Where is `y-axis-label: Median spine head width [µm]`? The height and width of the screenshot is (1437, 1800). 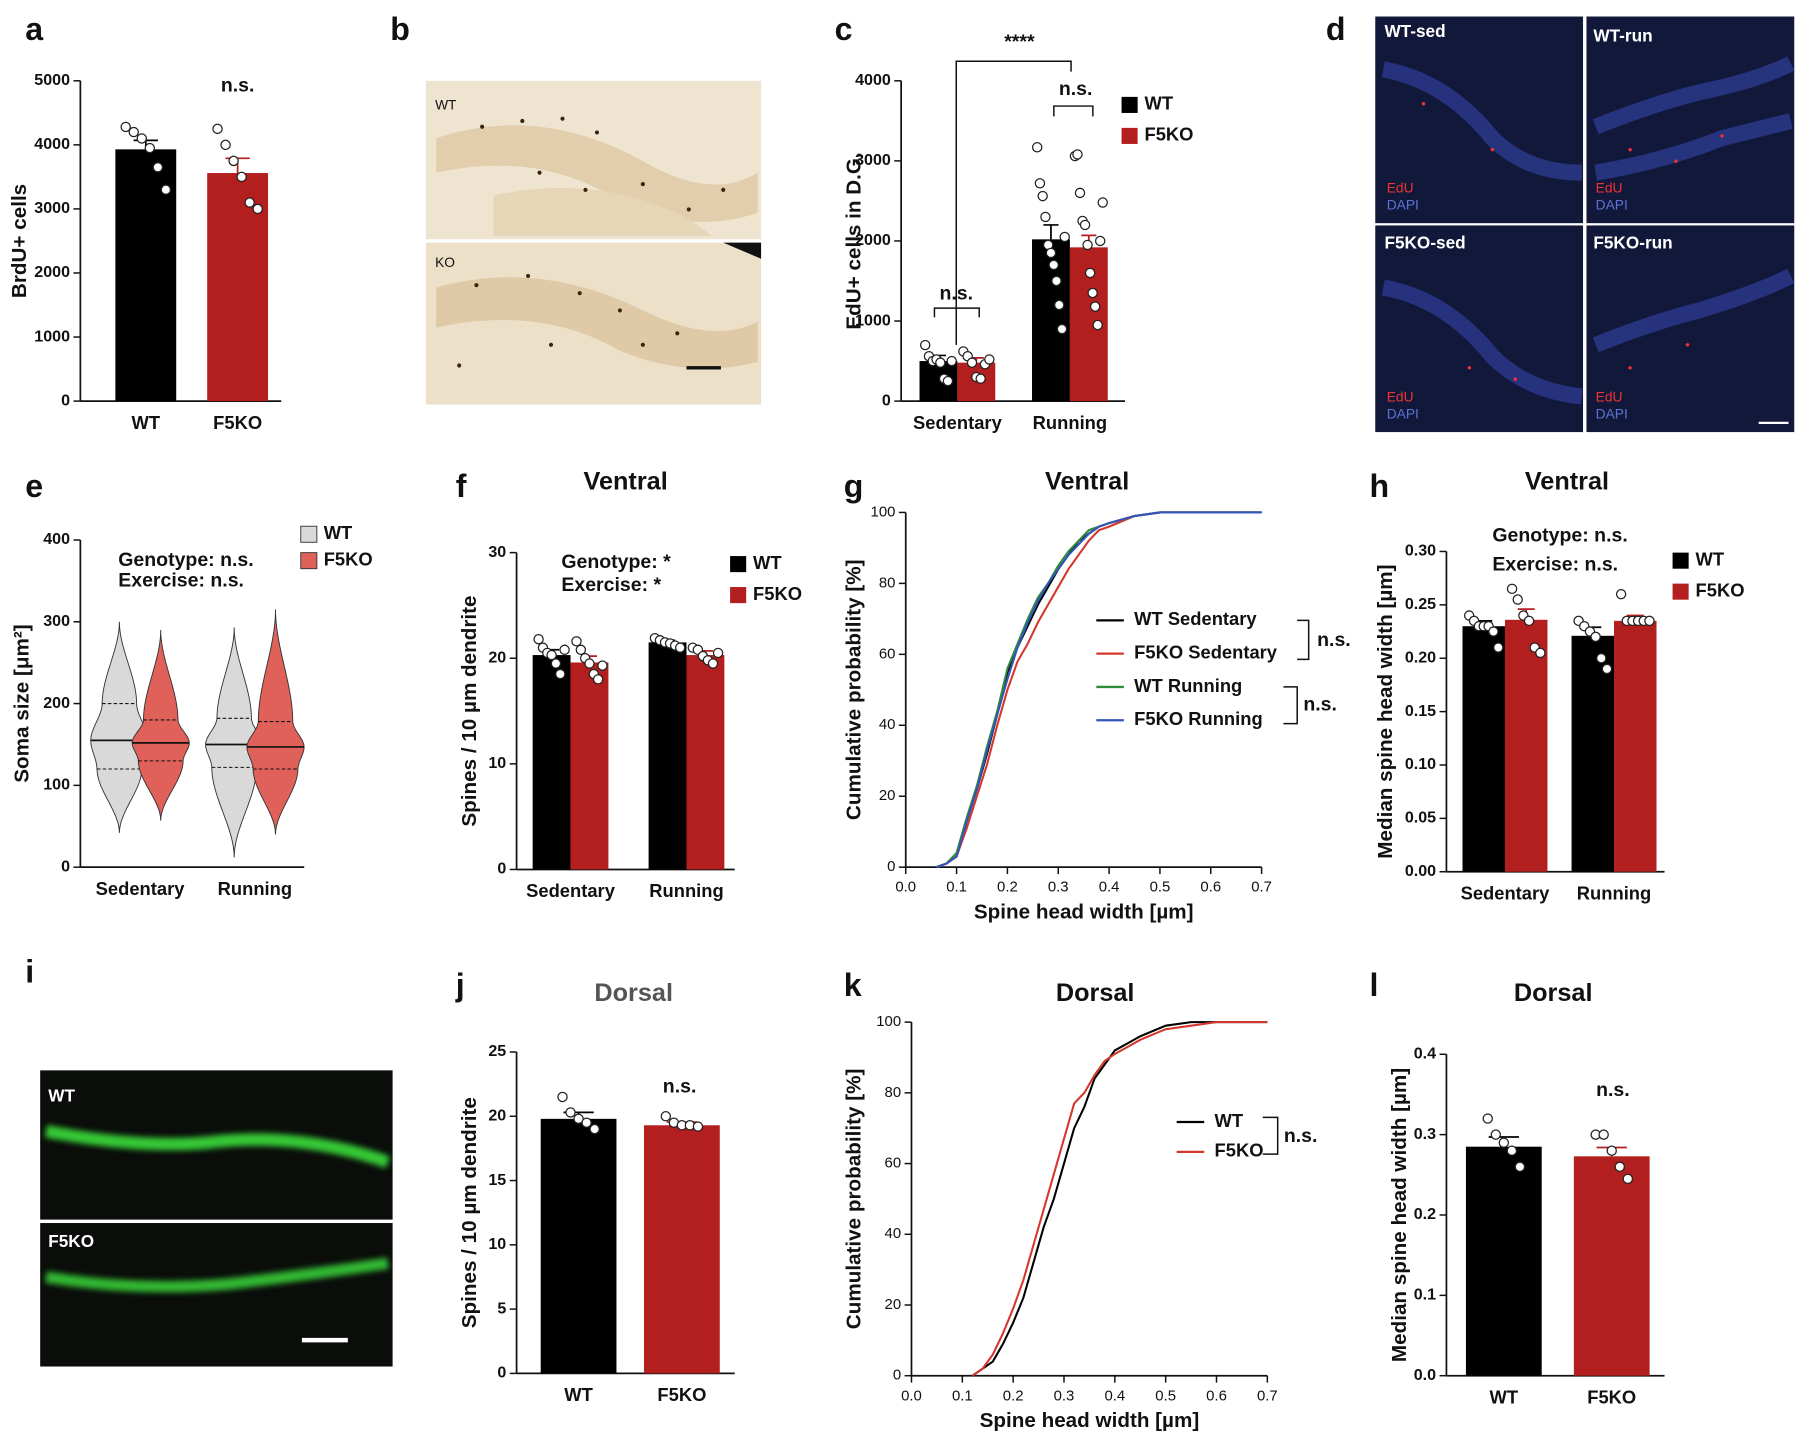 y-axis-label: Median spine head width [µm] is located at coordinates (1399, 1215).